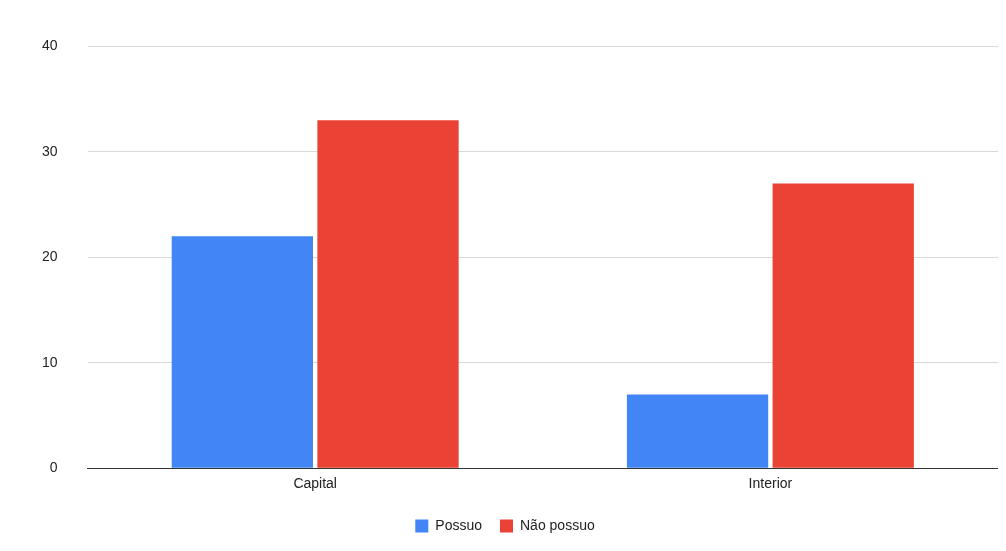  Describe the element at coordinates (315, 483) in the screenshot. I see `x-tick-label: Capital` at that location.